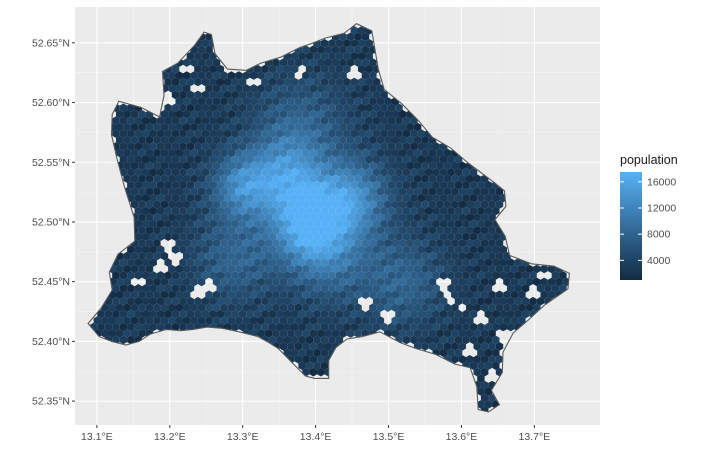  What do you see at coordinates (51, 282) in the screenshot?
I see `y-tick-label: 52.45°N` at bounding box center [51, 282].